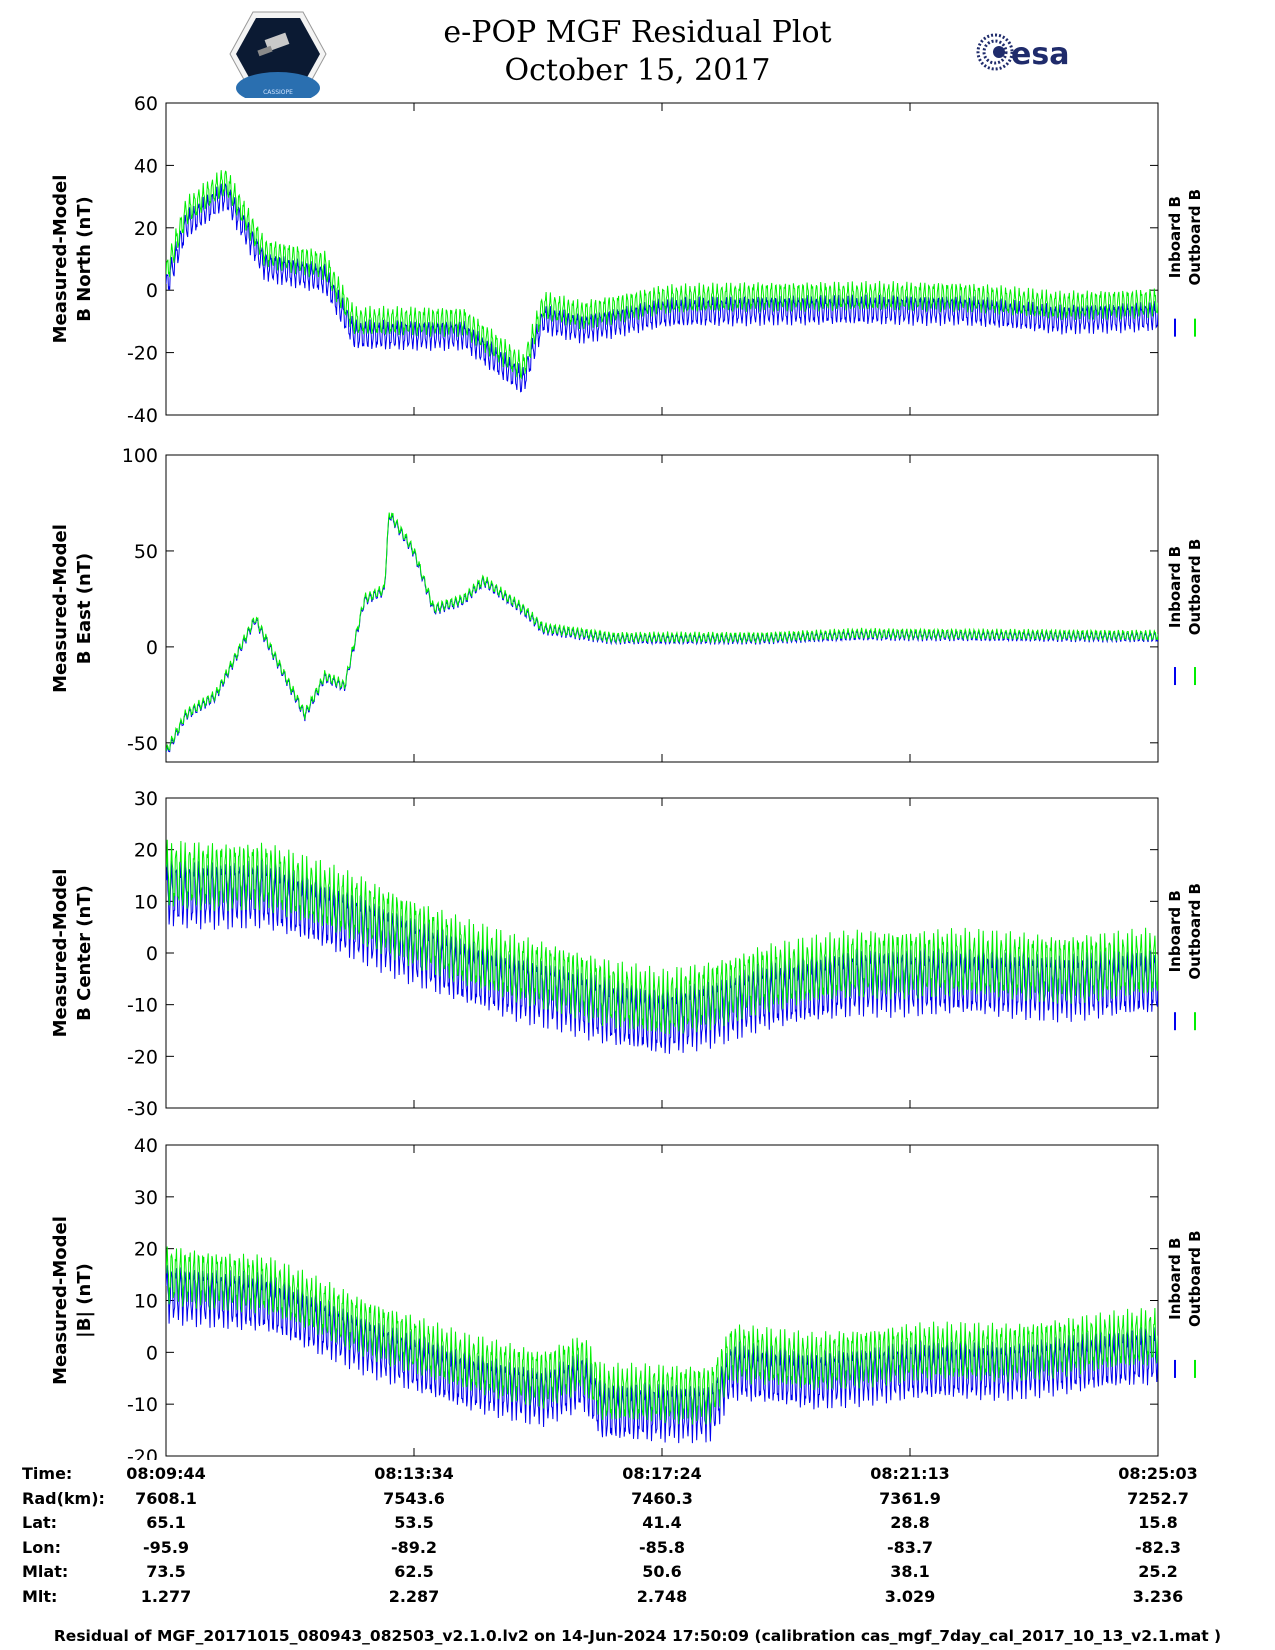  I want to click on esa-logo-text: esa, so click(1040, 54).